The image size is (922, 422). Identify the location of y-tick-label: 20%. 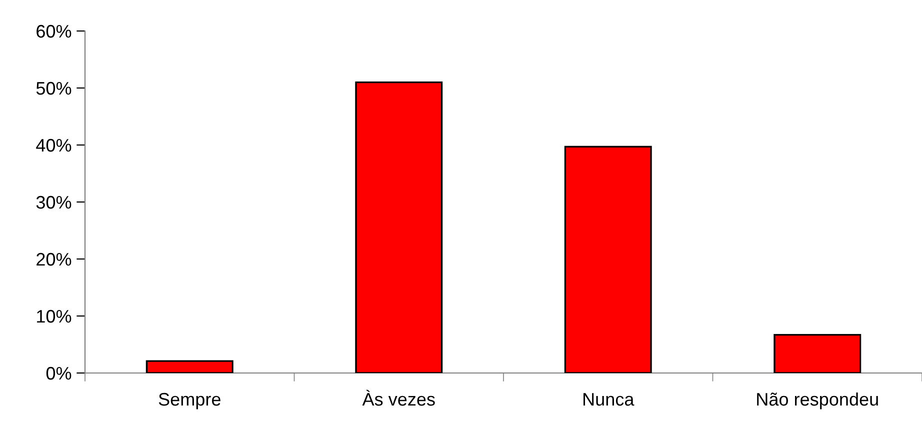
(54, 259).